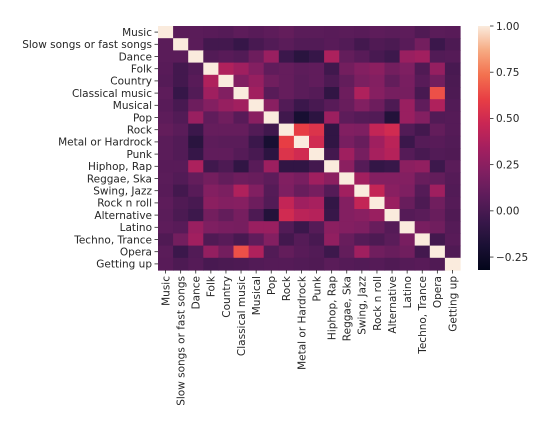  What do you see at coordinates (122, 192) in the screenshot?
I see `row-label: Swing, Jazz` at bounding box center [122, 192].